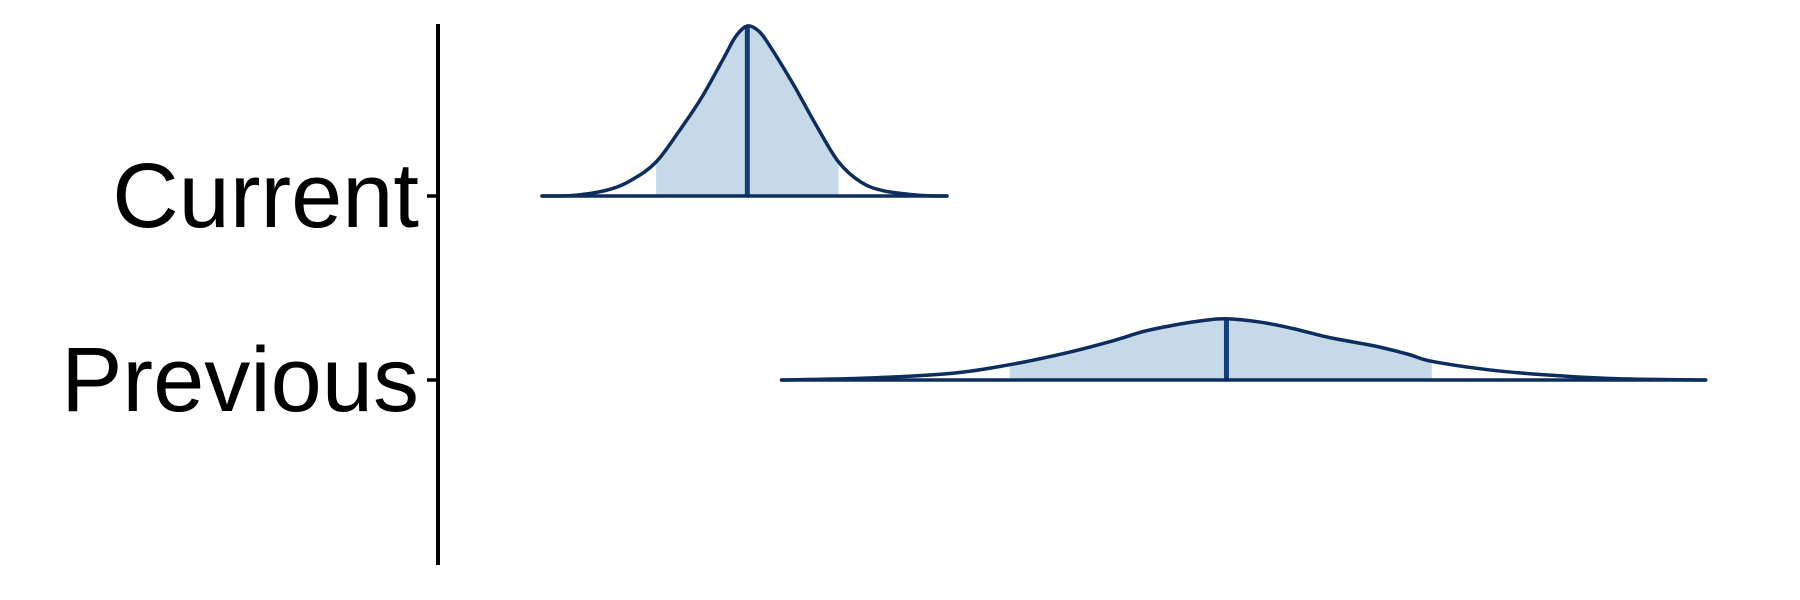 The height and width of the screenshot is (600, 1800). What do you see at coordinates (265, 196) in the screenshot?
I see `y-tick-label-current: Current` at bounding box center [265, 196].